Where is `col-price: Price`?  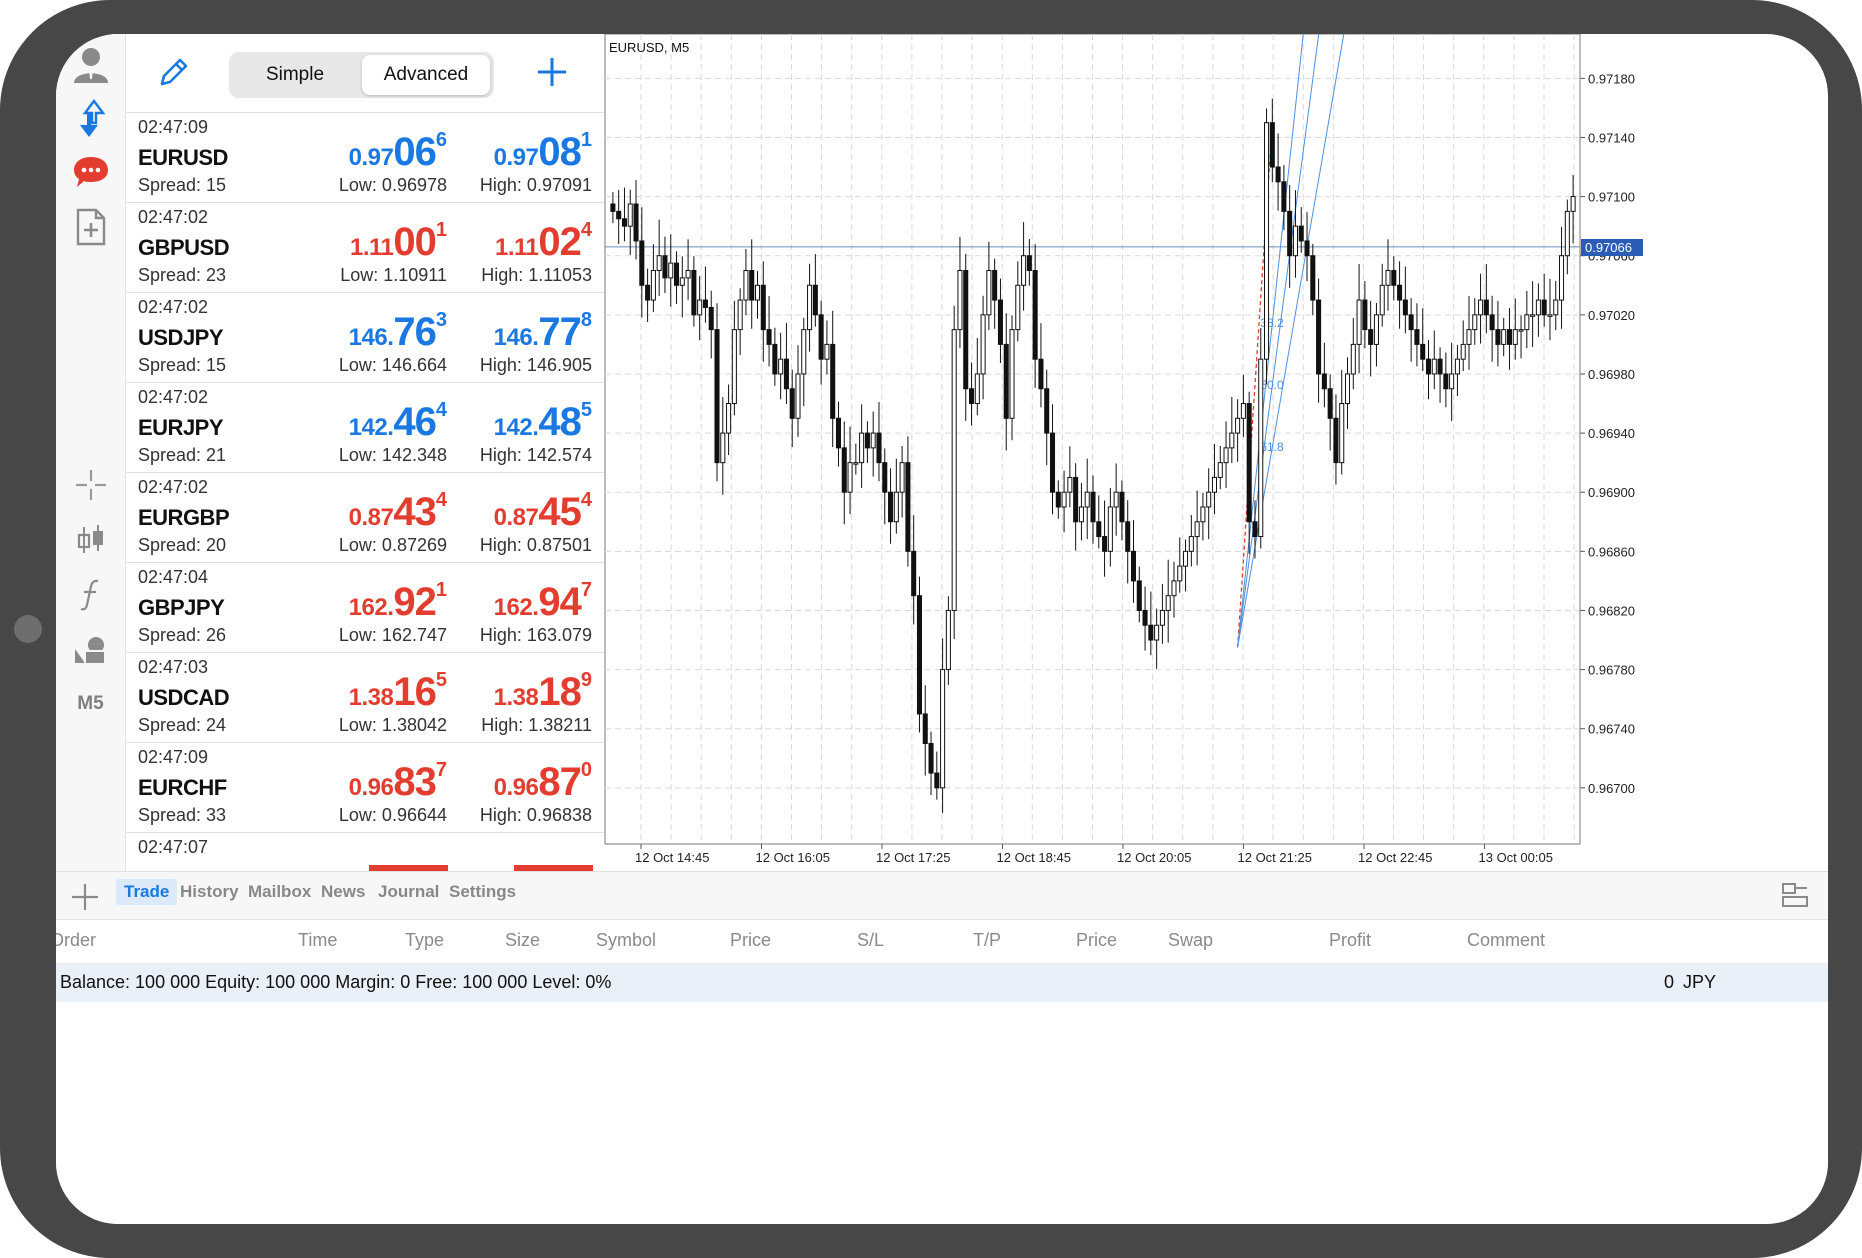
col-price: Price is located at coordinates (751, 940).